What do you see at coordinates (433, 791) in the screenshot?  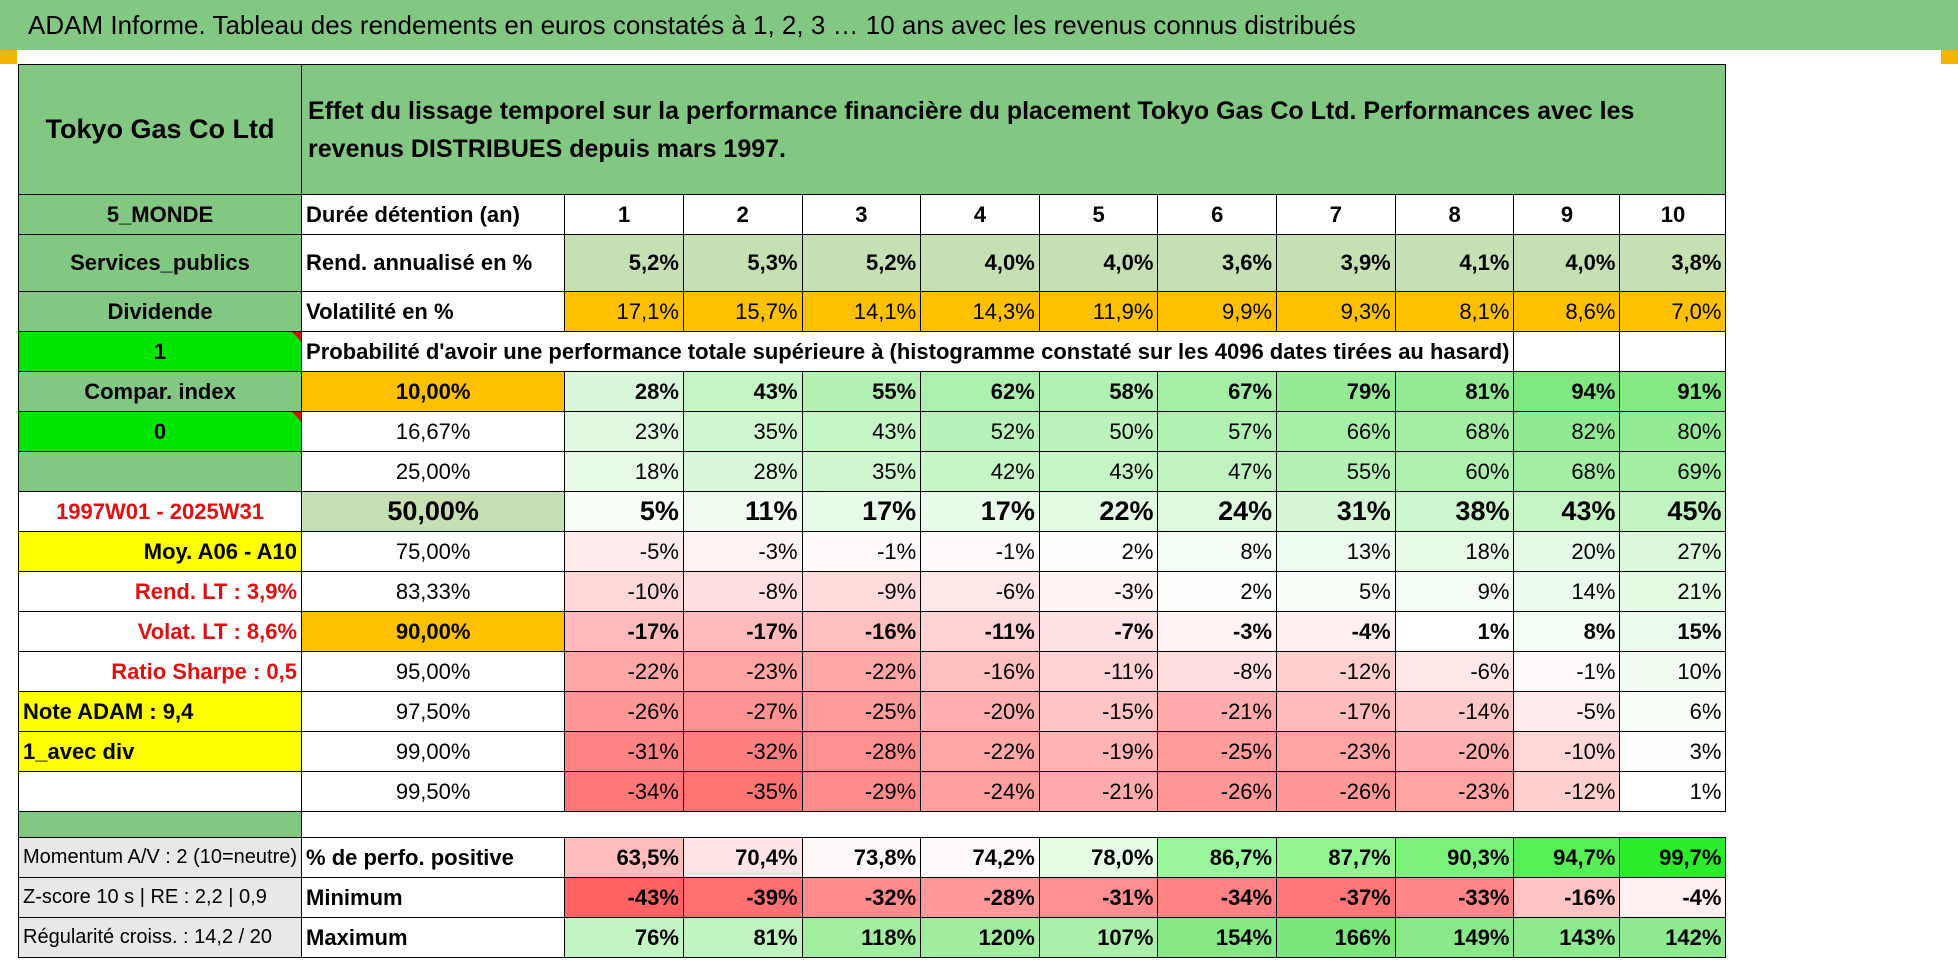 I see `threshold-cell: 99,50%` at bounding box center [433, 791].